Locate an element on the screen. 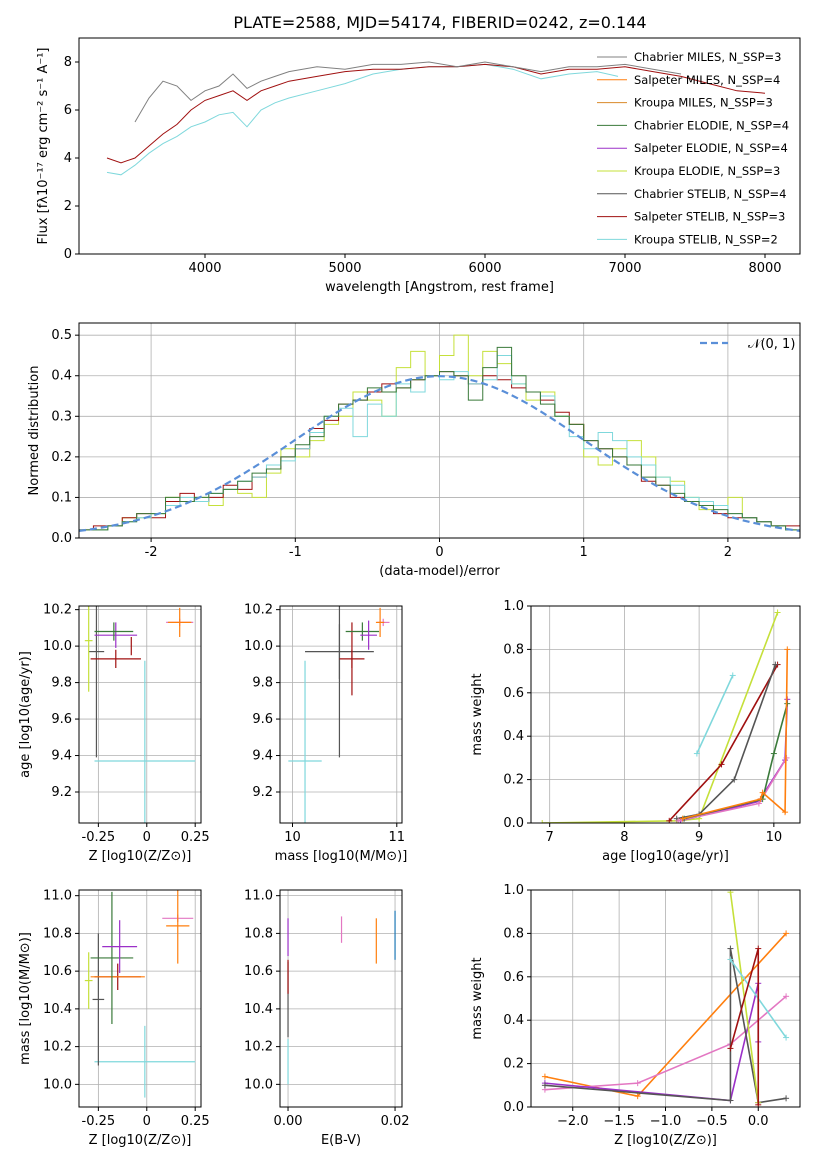 The height and width of the screenshot is (1170, 819). y-tick-label: 0.3 is located at coordinates (61, 416).